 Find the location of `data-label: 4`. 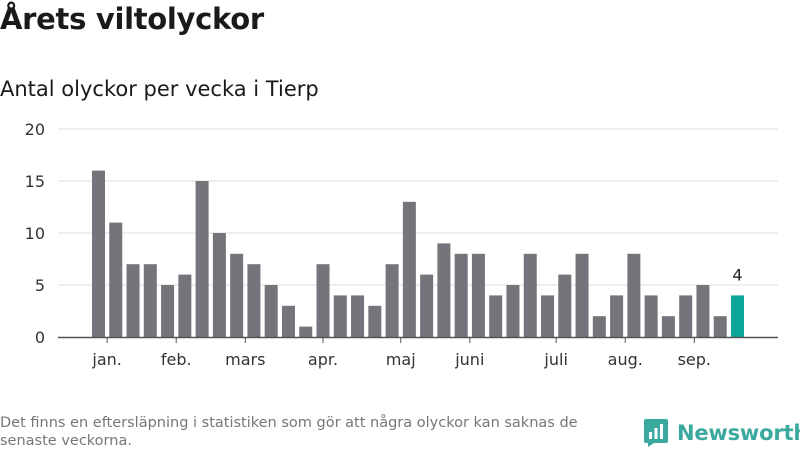

data-label: 4 is located at coordinates (737, 274).